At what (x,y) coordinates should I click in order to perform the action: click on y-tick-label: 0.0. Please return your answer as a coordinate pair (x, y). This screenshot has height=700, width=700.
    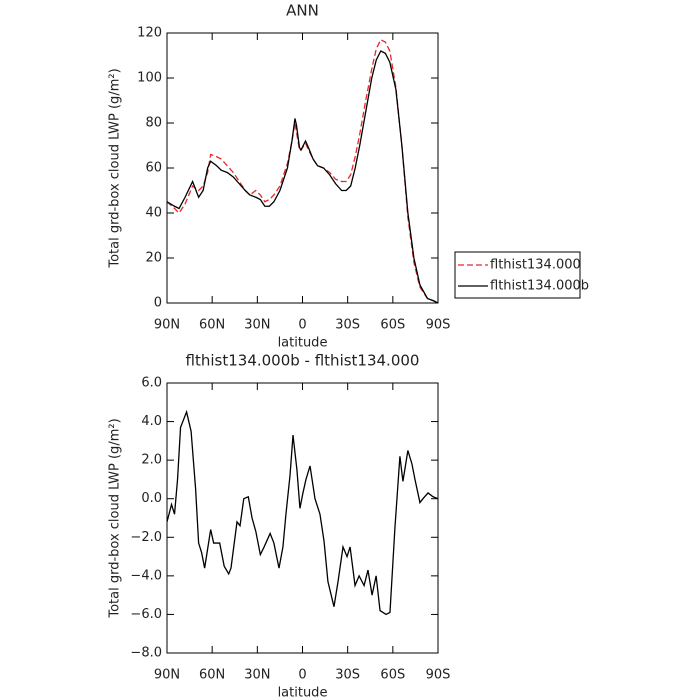
    Looking at the image, I should click on (151, 498).